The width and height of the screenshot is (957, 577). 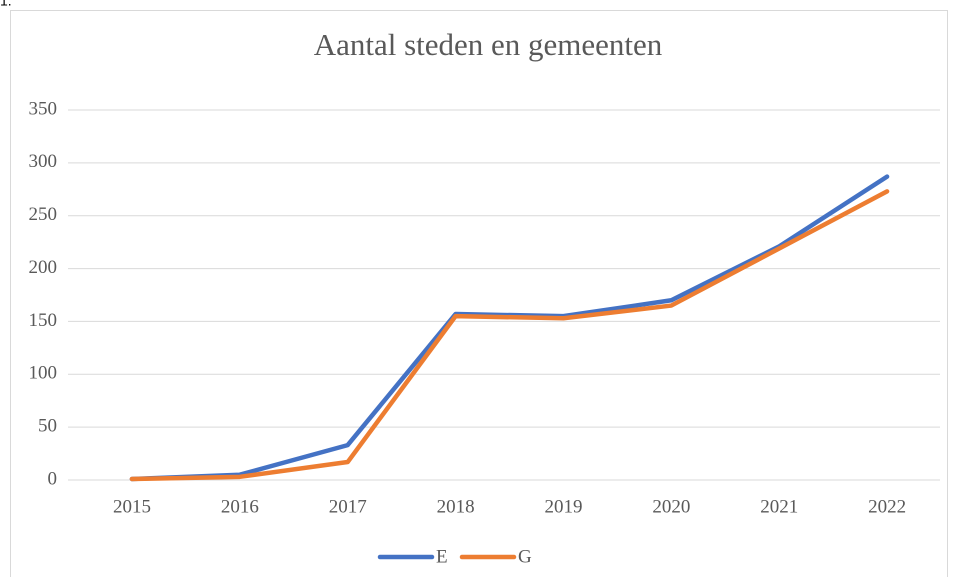 I want to click on chart-title: Aantal steden en gemeenten, so click(x=488, y=44).